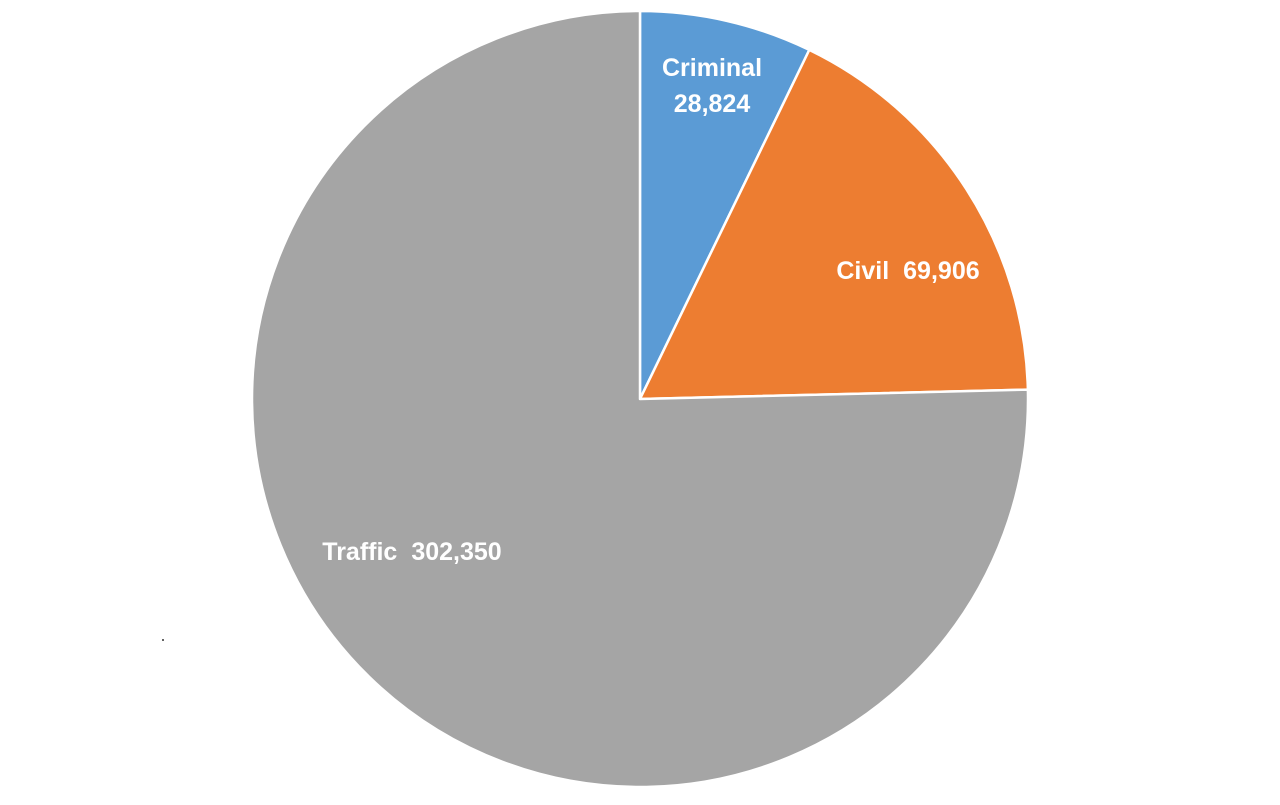  I want to click on data-label-criminal-category: Criminal, so click(712, 68).